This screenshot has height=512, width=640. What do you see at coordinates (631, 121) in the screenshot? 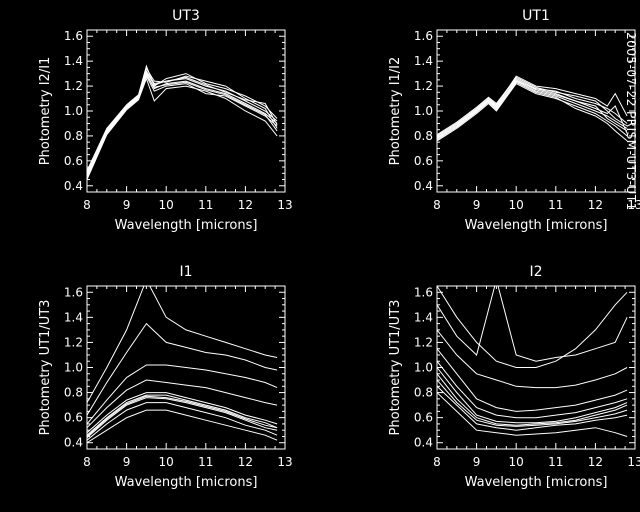
I see `side-label: 2005-07-22 PRISM-UT3-UT1` at bounding box center [631, 121].